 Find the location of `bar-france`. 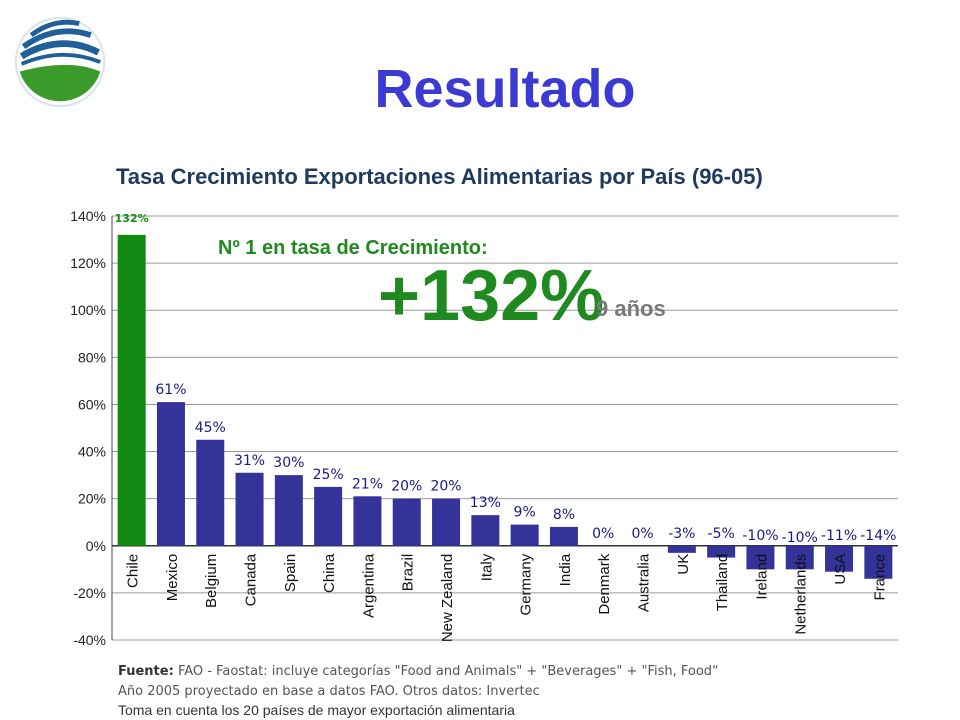

bar-france is located at coordinates (878, 562).